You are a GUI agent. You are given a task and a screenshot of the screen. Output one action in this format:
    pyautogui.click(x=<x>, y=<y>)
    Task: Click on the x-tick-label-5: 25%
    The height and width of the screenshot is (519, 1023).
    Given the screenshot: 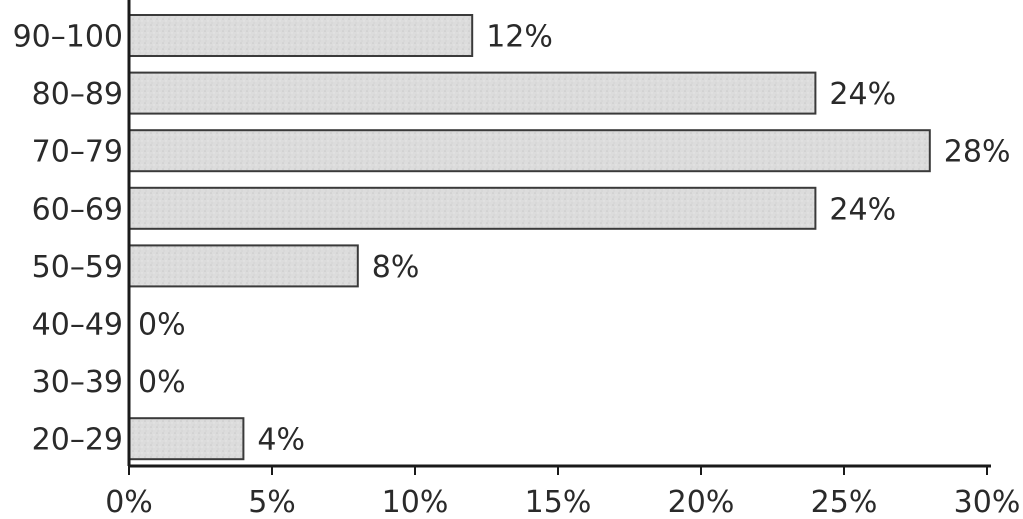 What is the action you would take?
    pyautogui.click(x=844, y=502)
    